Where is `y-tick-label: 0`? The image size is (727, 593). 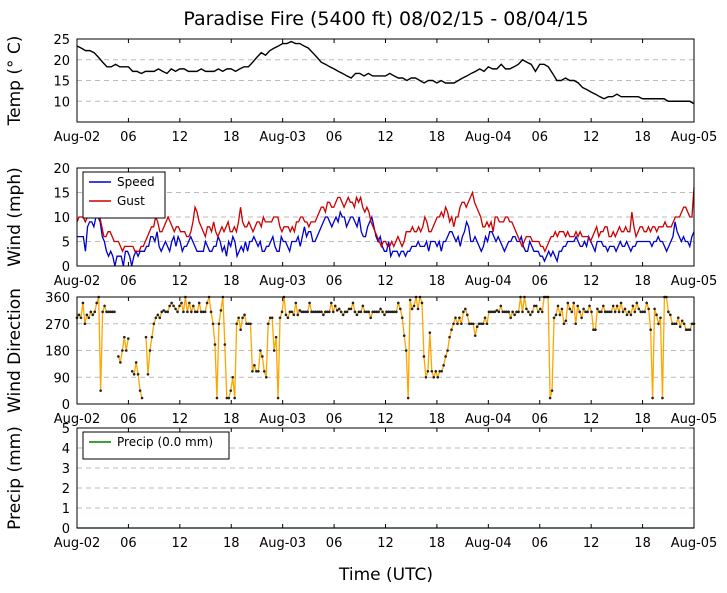
y-tick-label: 0 is located at coordinates (66, 405).